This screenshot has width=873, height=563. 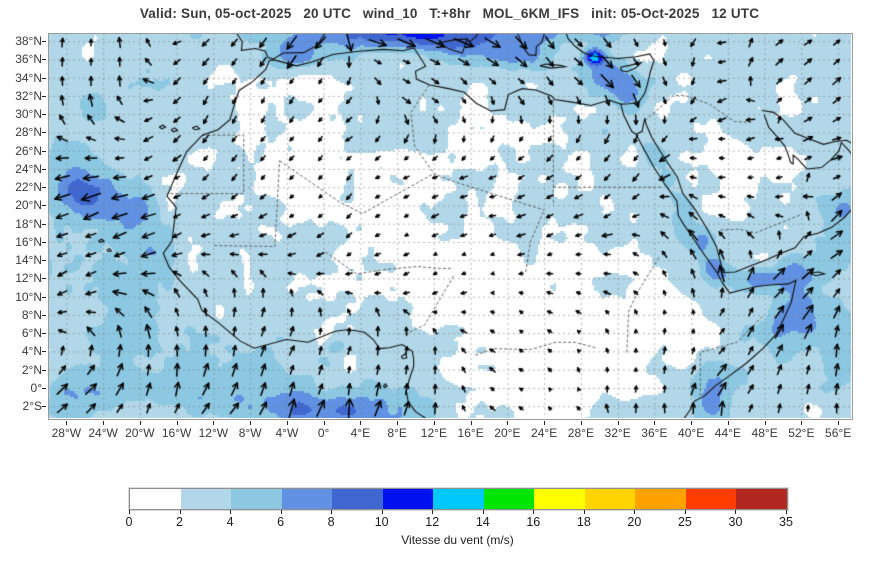 I want to click on lon-tick-label: 4°W, so click(x=287, y=433).